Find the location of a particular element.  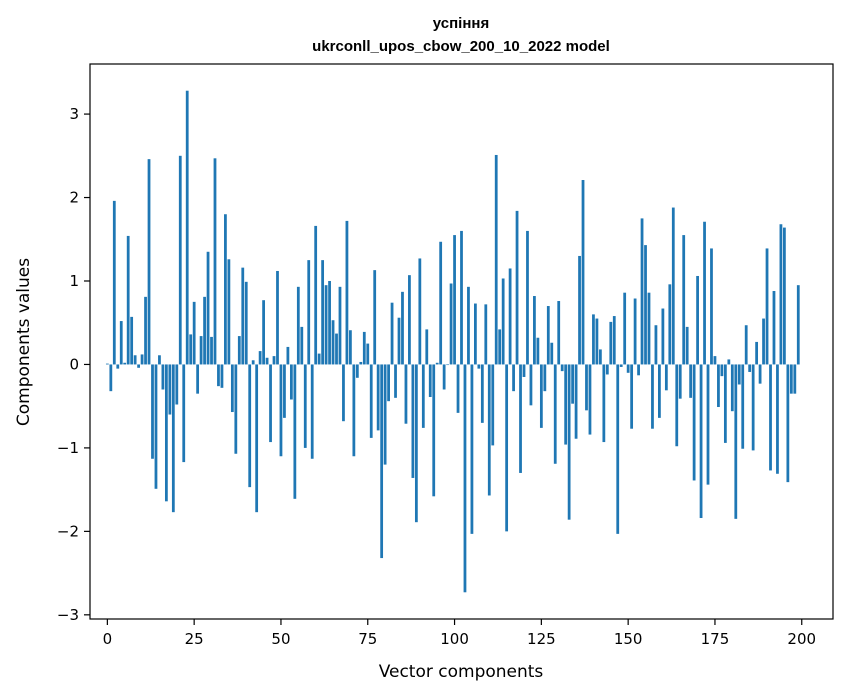

x-tick-label: 0 is located at coordinates (108, 639).